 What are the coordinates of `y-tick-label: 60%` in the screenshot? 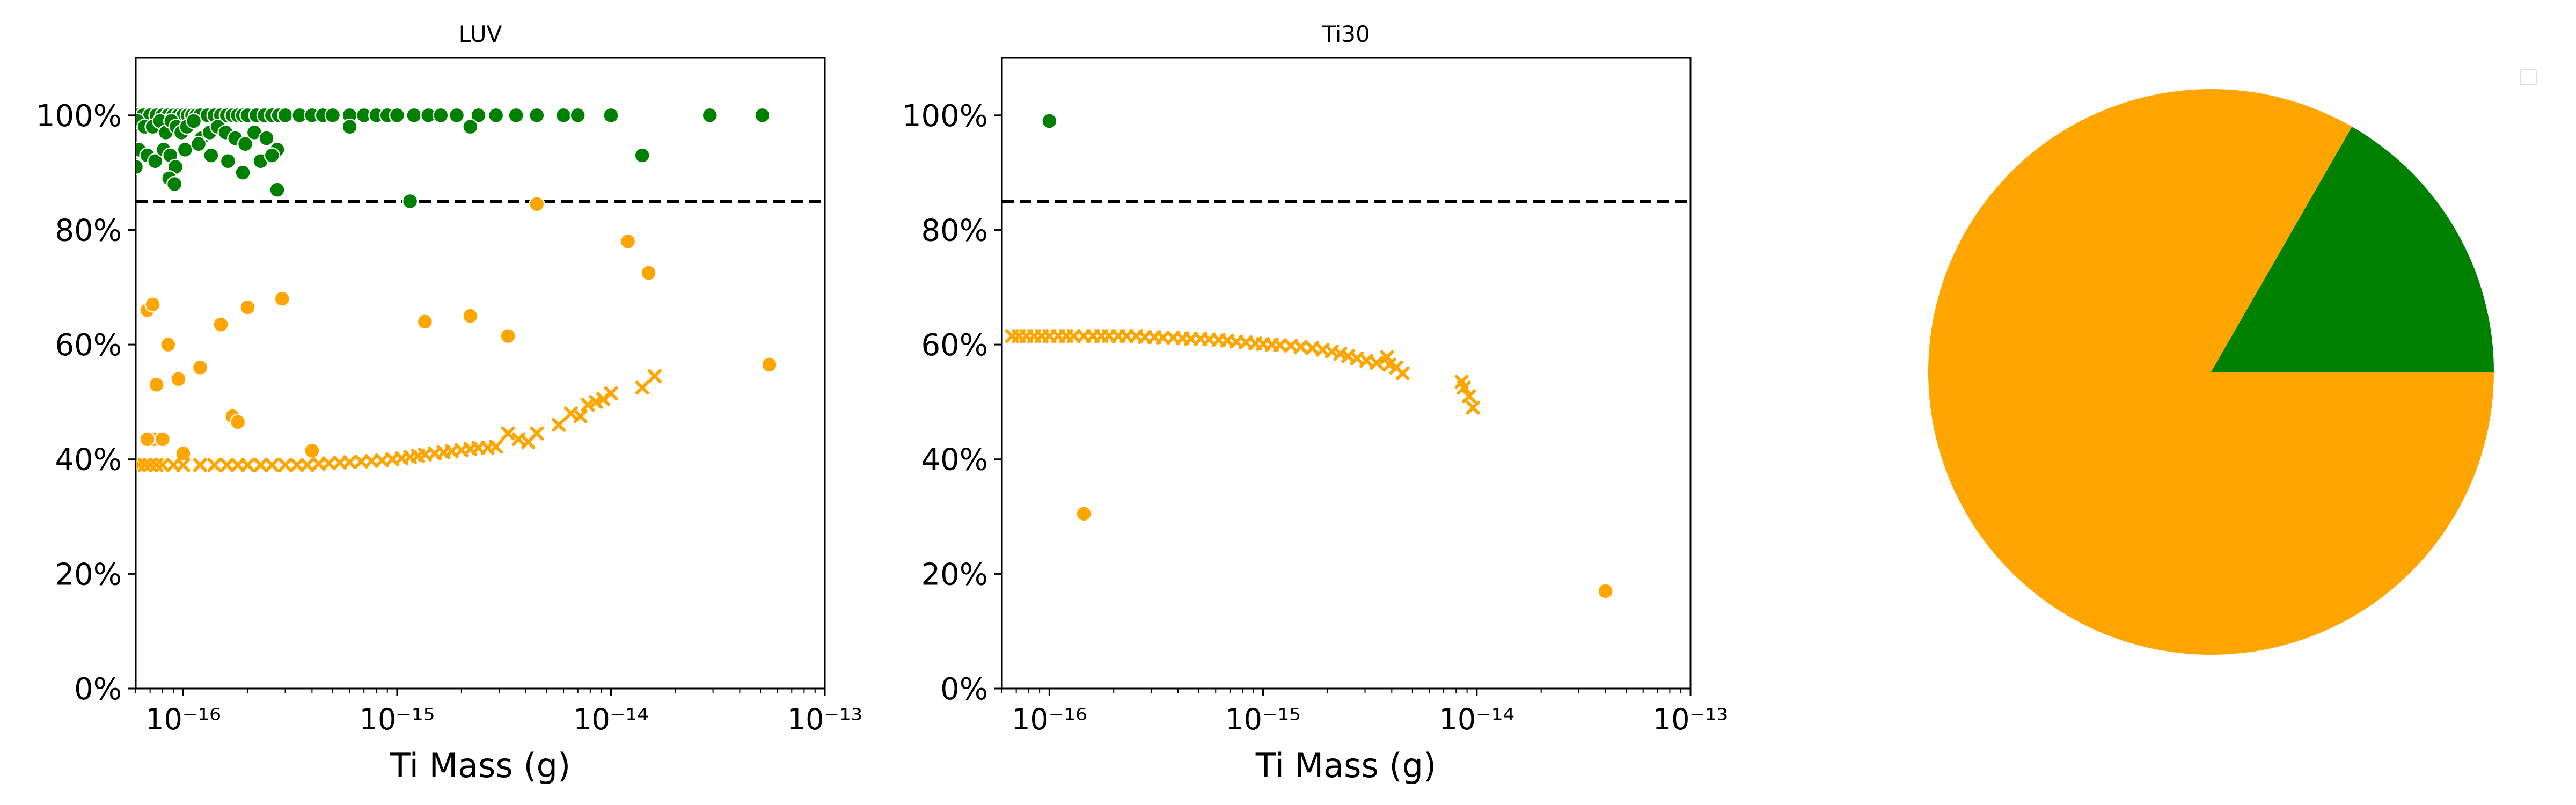 It's located at (88, 345).